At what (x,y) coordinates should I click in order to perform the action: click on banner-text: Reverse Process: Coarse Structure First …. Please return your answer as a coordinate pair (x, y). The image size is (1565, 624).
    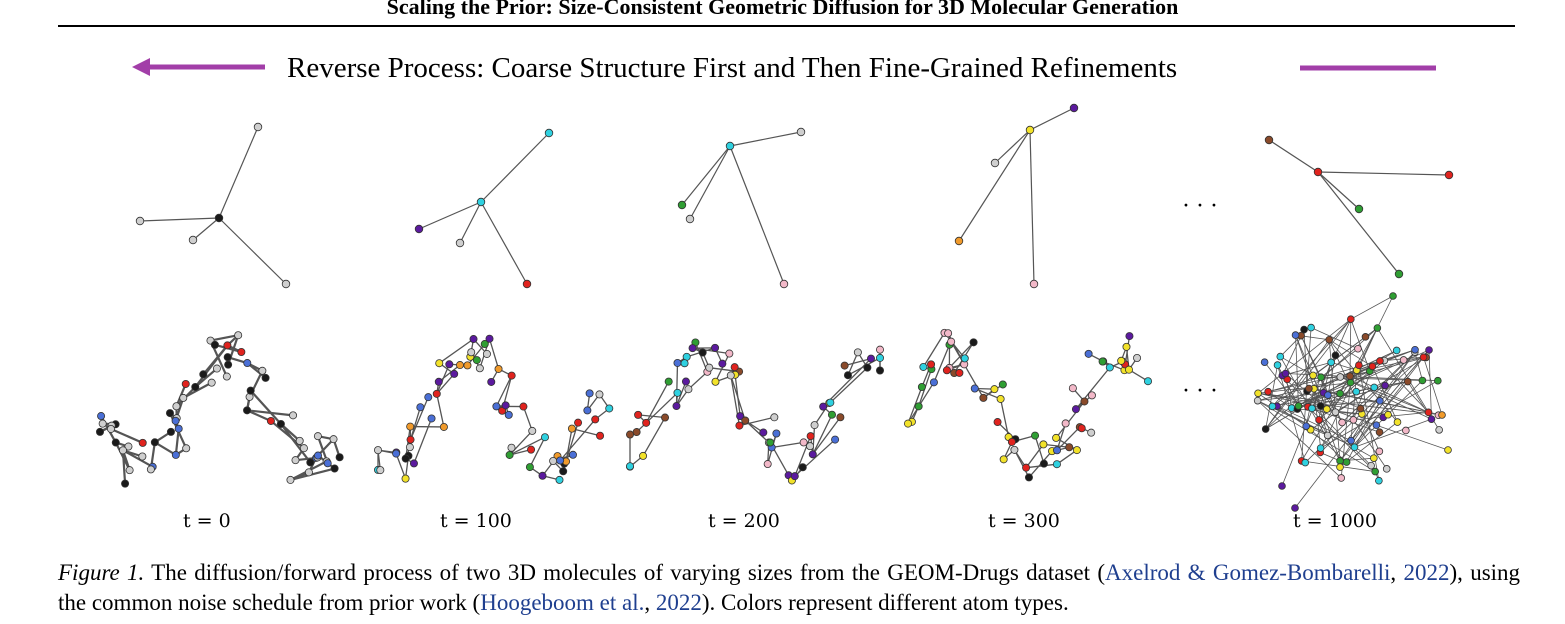
    Looking at the image, I should click on (732, 68).